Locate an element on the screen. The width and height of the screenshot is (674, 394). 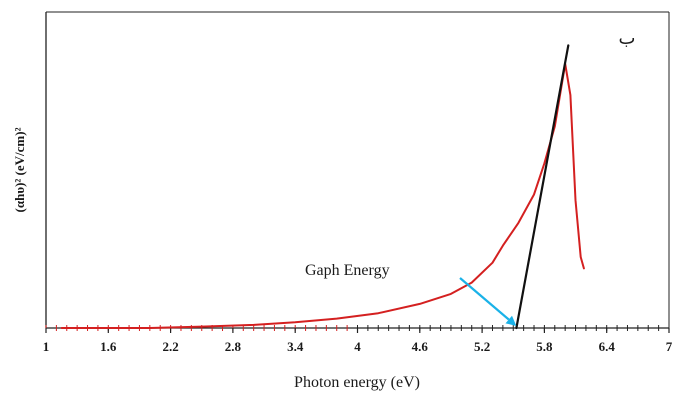
x-ticks: 1 1.6 2.2 2.8 3.4 4 4.6 5.2 5.8 6.4 7 is located at coordinates (358, 341).